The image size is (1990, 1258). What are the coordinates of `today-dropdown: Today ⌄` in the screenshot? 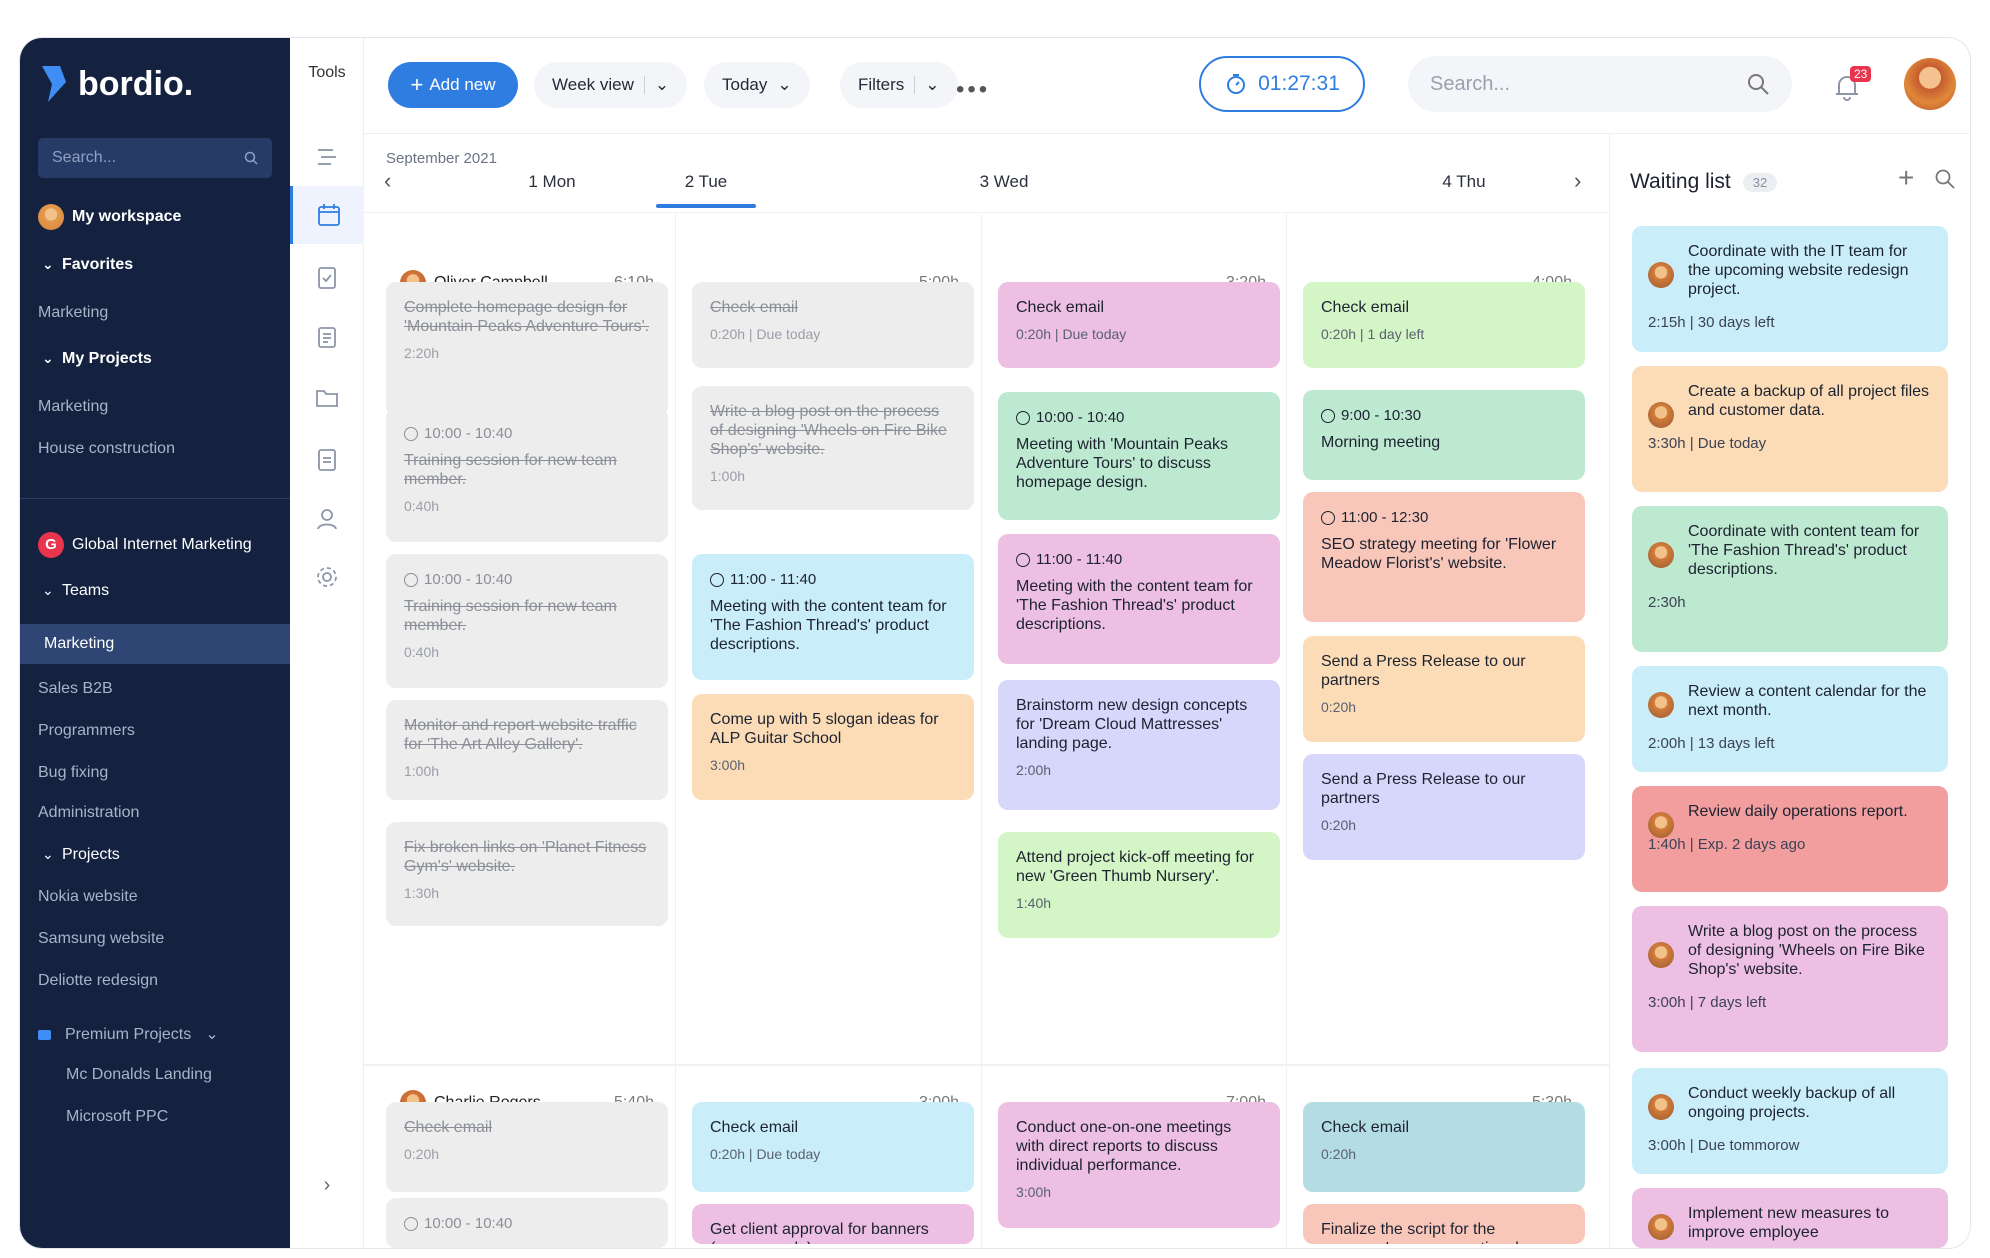 It's located at (757, 85).